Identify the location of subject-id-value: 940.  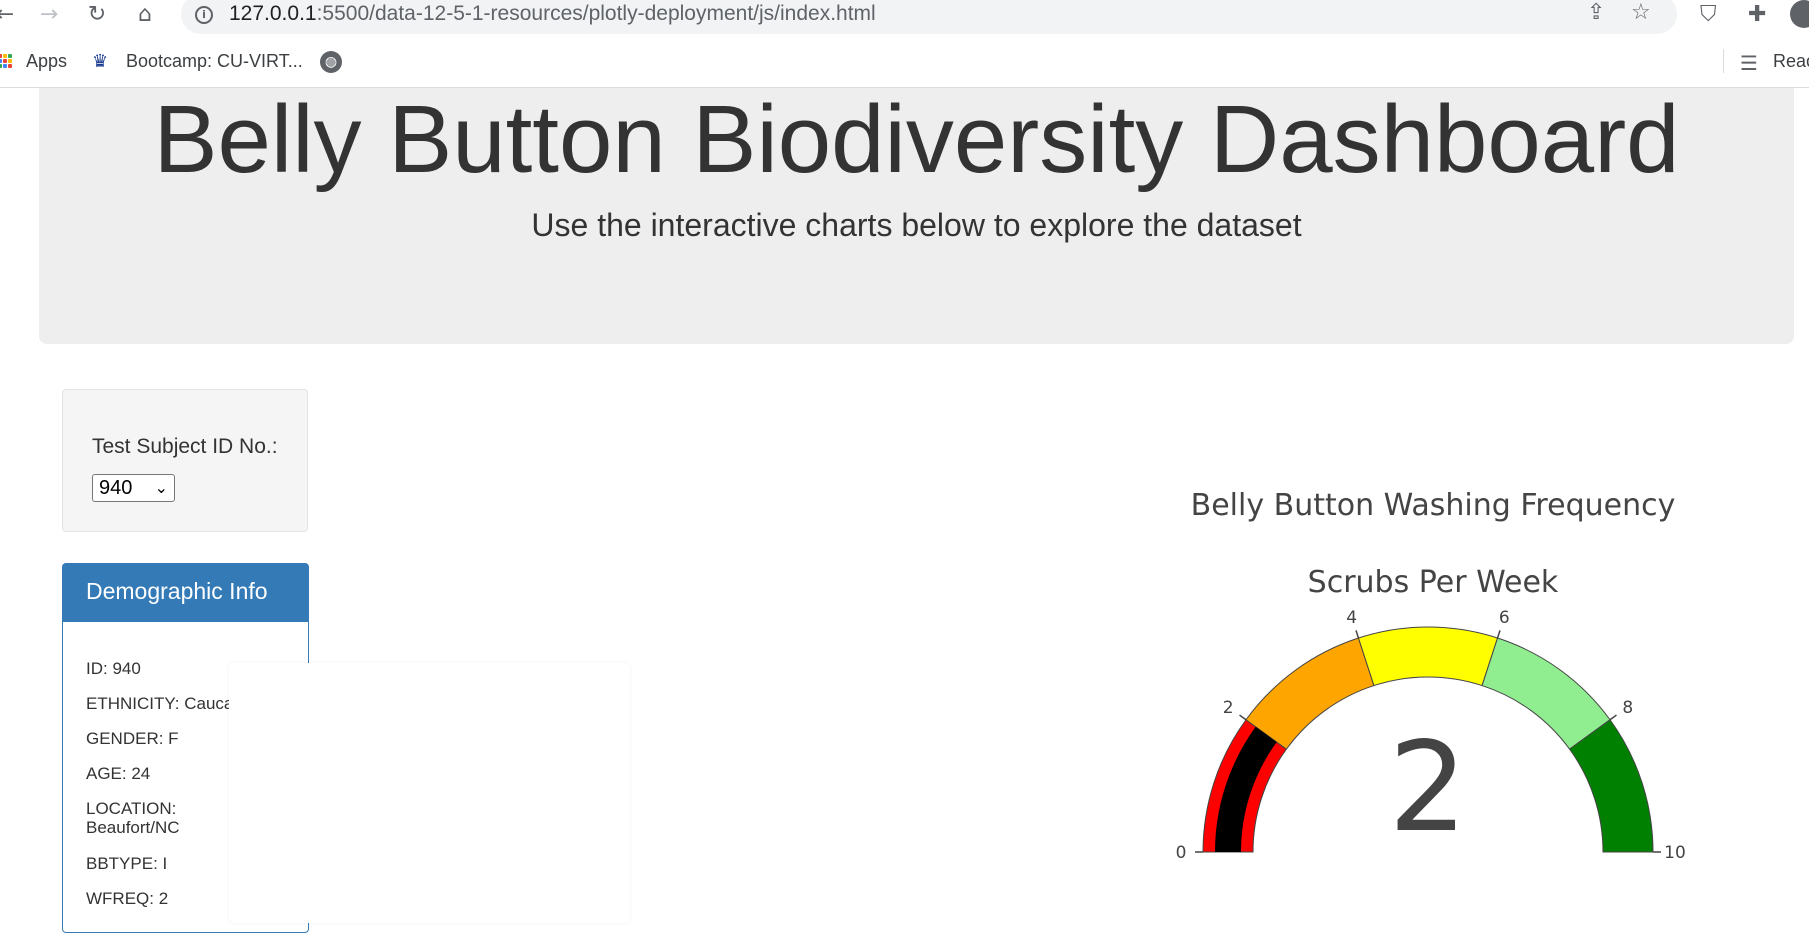
(116, 488).